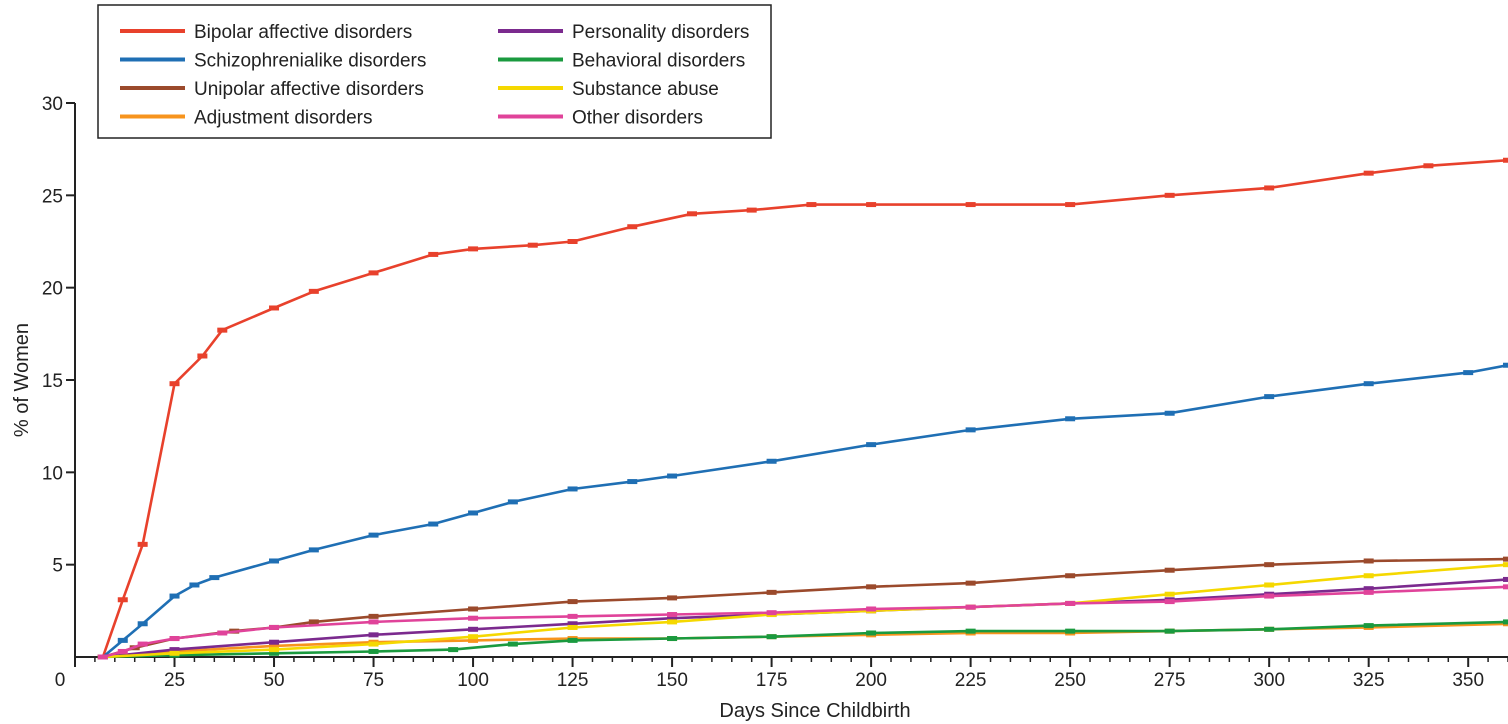 Image resolution: width=1508 pixels, height=724 pixels. What do you see at coordinates (672, 680) in the screenshot?
I see `x-tick-label: 150` at bounding box center [672, 680].